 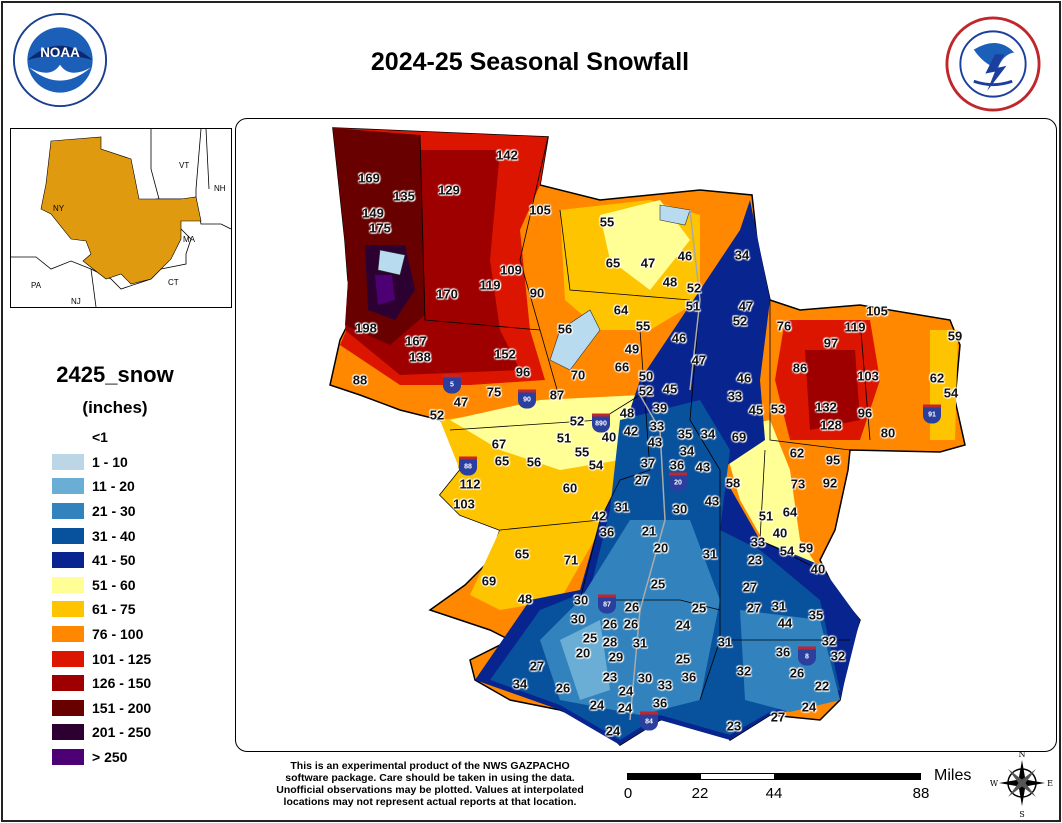 I want to click on snowfall-value-label: 129, so click(x=449, y=190).